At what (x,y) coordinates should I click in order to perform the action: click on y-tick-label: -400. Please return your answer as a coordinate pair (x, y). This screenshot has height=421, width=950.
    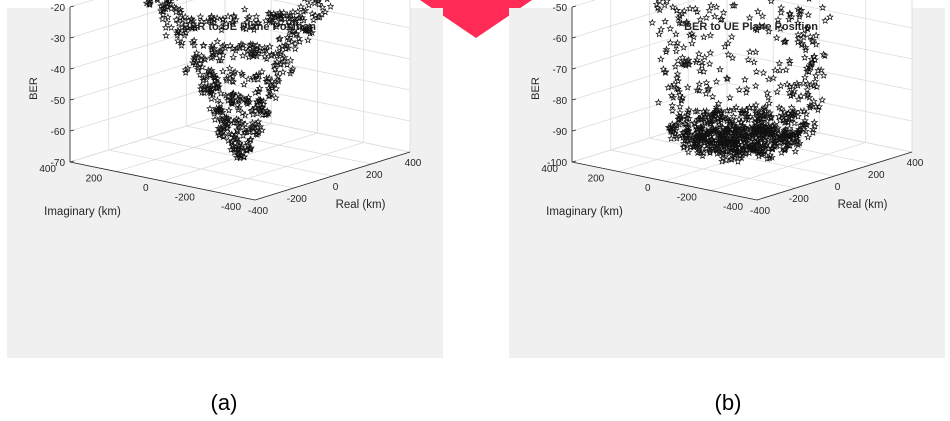
    Looking at the image, I should click on (231, 207).